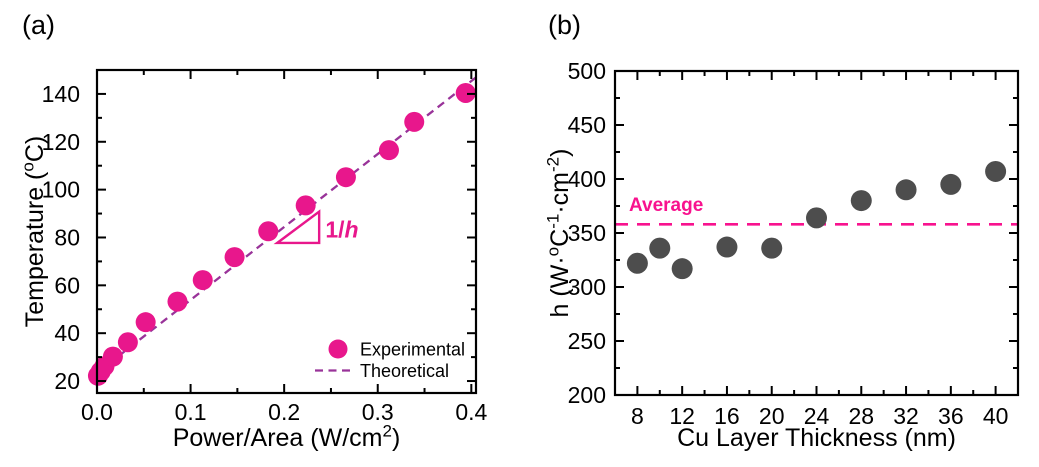 This screenshot has height=467, width=1039. What do you see at coordinates (378, 412) in the screenshot?
I see `x-tick-label: 0.3` at bounding box center [378, 412].